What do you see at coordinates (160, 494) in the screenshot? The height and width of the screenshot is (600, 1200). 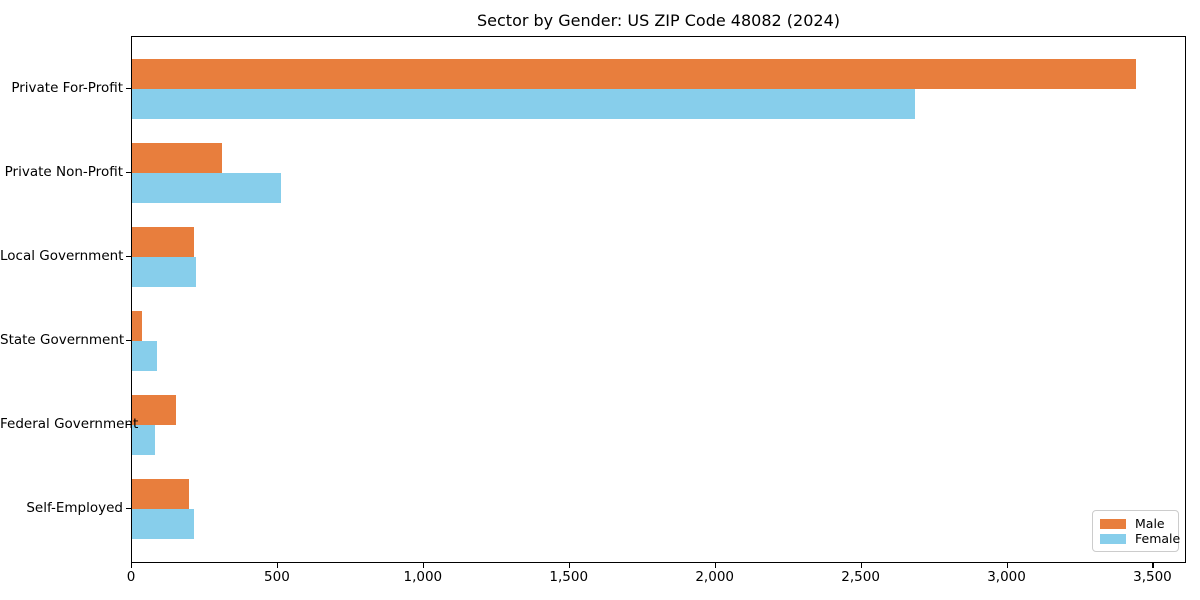 I see `bar-male-self-employed` at bounding box center [160, 494].